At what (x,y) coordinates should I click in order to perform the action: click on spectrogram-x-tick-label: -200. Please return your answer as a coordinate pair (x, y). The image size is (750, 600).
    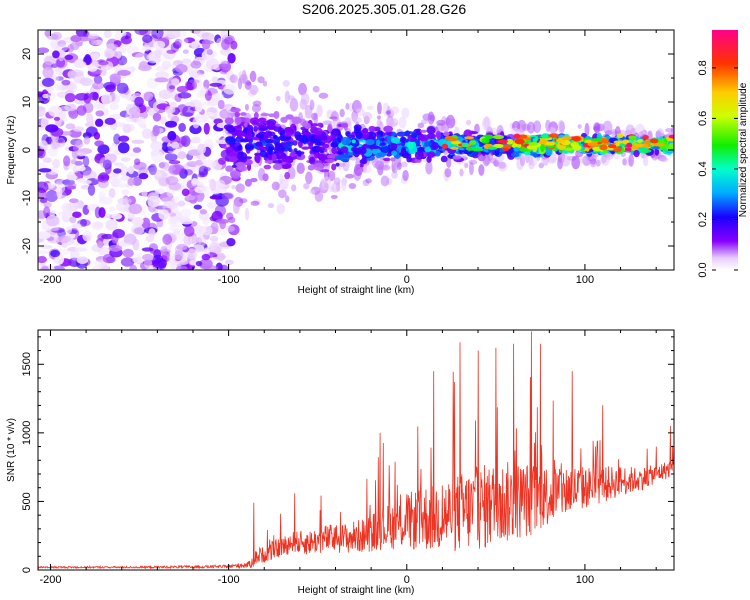
    Looking at the image, I should click on (50, 280).